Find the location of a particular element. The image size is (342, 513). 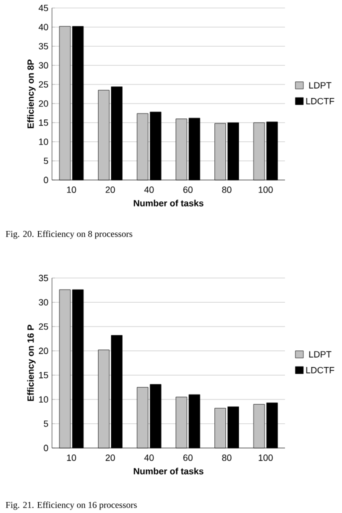

y-axis-title: Efficiency on 16 P is located at coordinates (31, 362).